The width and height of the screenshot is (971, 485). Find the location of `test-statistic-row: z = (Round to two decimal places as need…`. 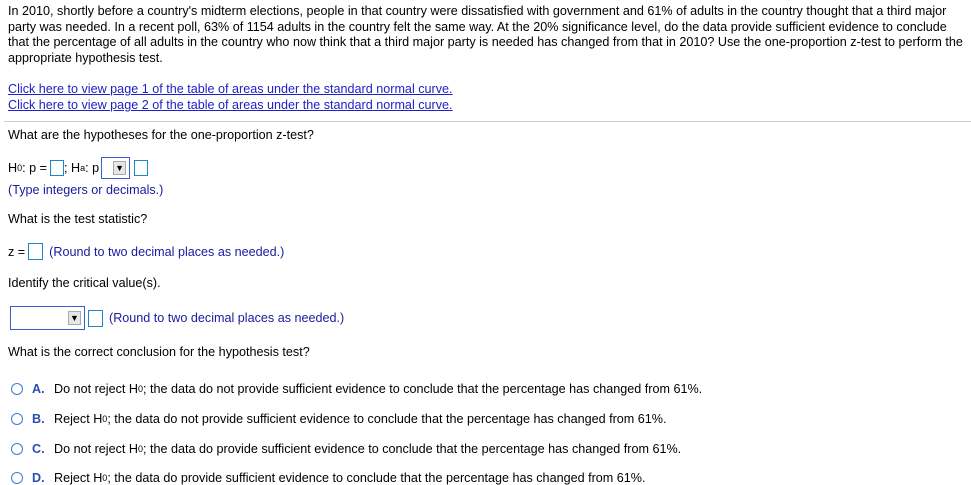

test-statistic-row: z = (Round to two decimal places as need… is located at coordinates (146, 251).